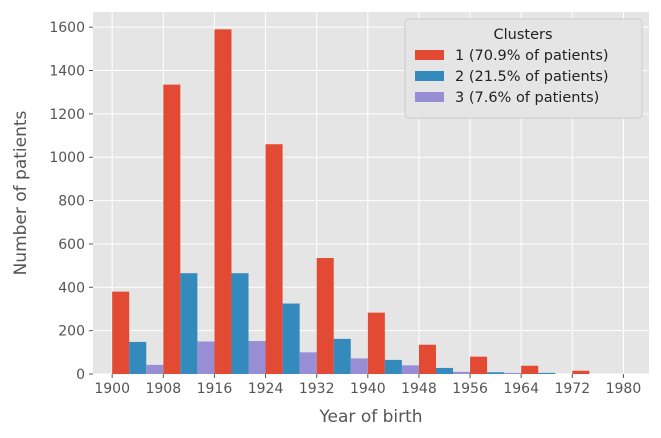 Image resolution: width=661 pixels, height=438 pixels. I want to click on y-tick-label: 1000, so click(67, 158).